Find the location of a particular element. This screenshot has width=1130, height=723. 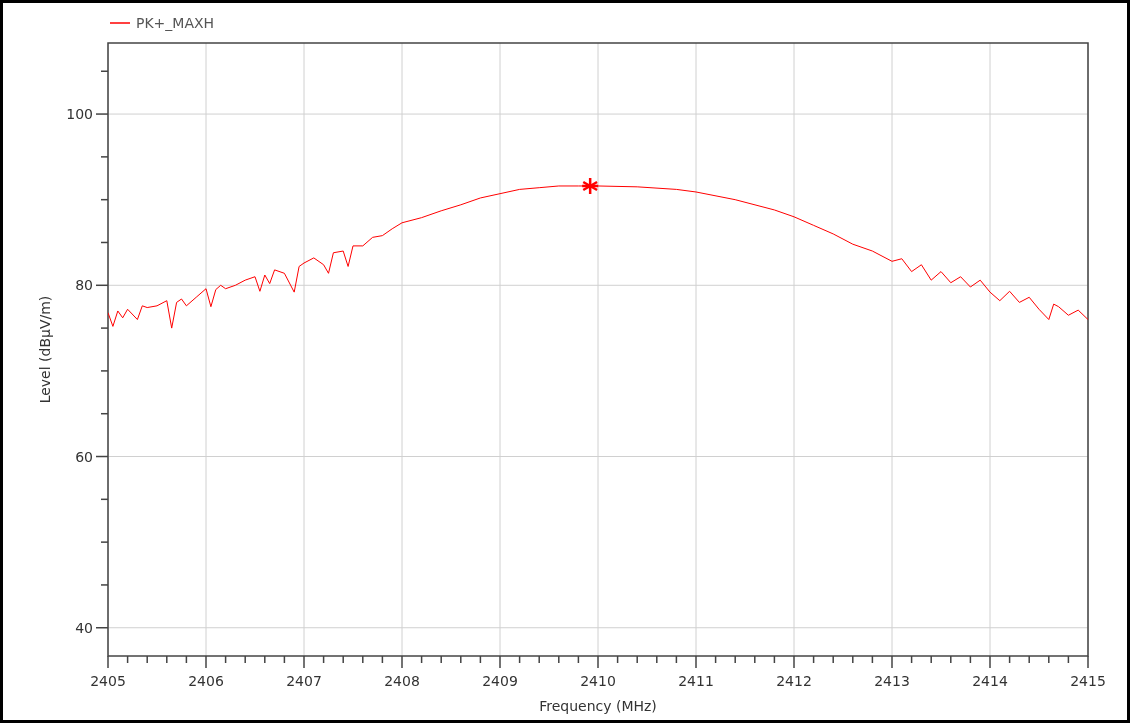

x-tick-label: 2409 is located at coordinates (500, 681).